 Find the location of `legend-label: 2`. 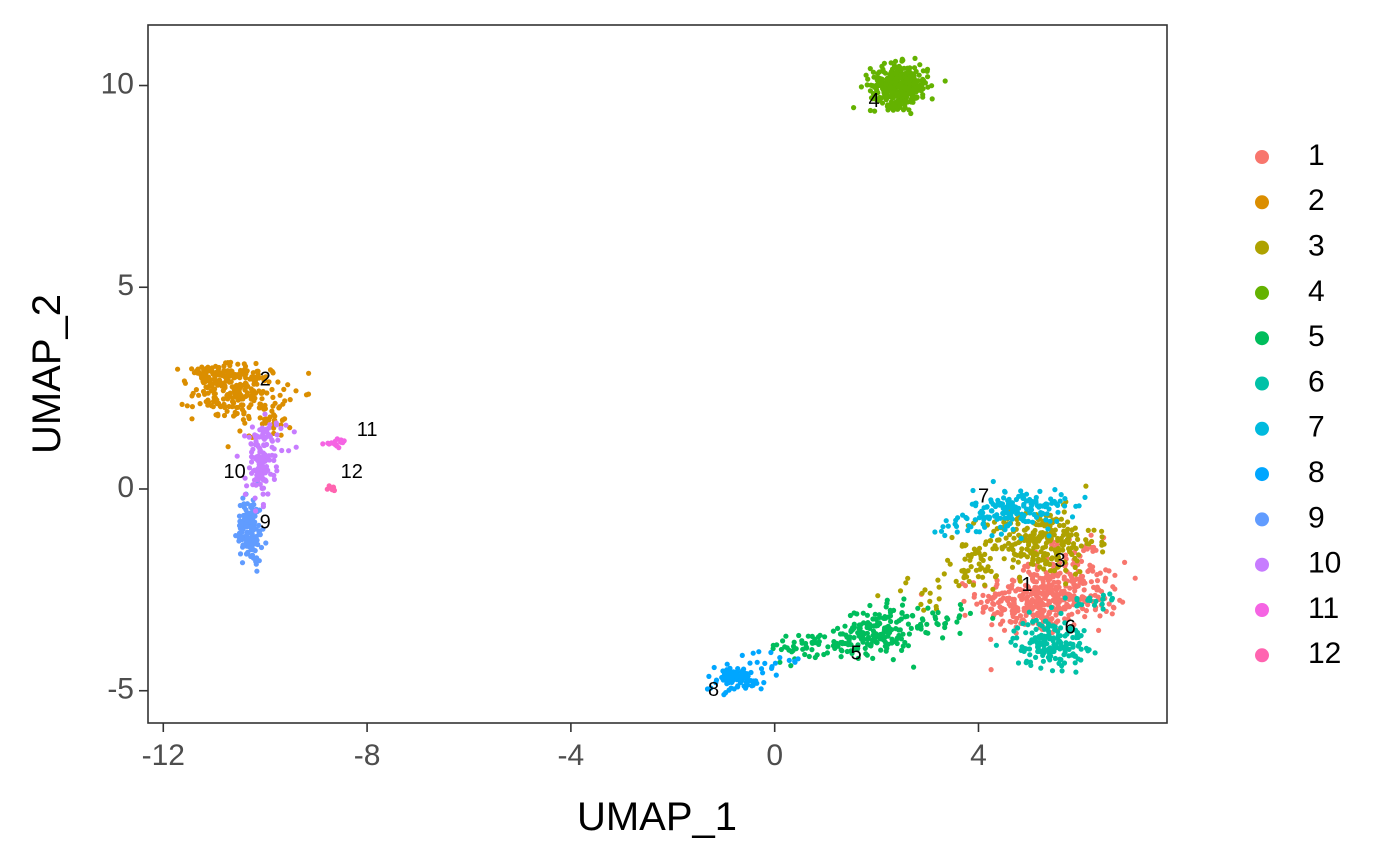

legend-label: 2 is located at coordinates (1316, 200).